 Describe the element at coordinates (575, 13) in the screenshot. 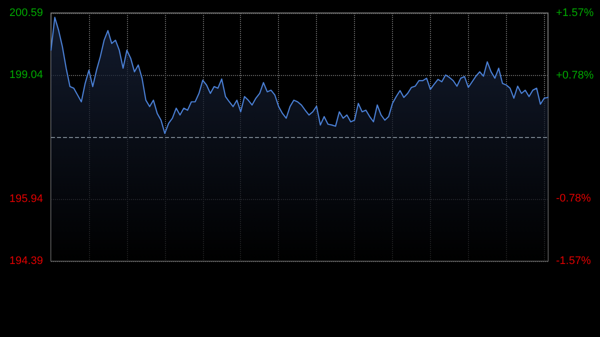

I see `y2-tick-label: +1.57%` at that location.